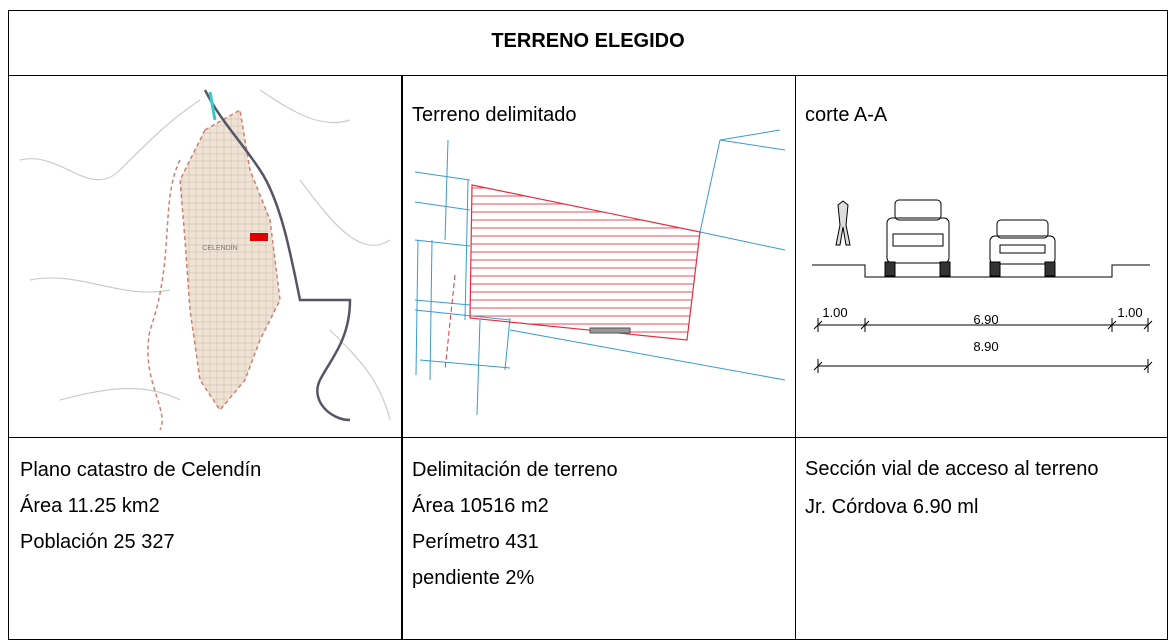  I want to click on desc-line: Sección vial de acceso al terreno, so click(952, 469).